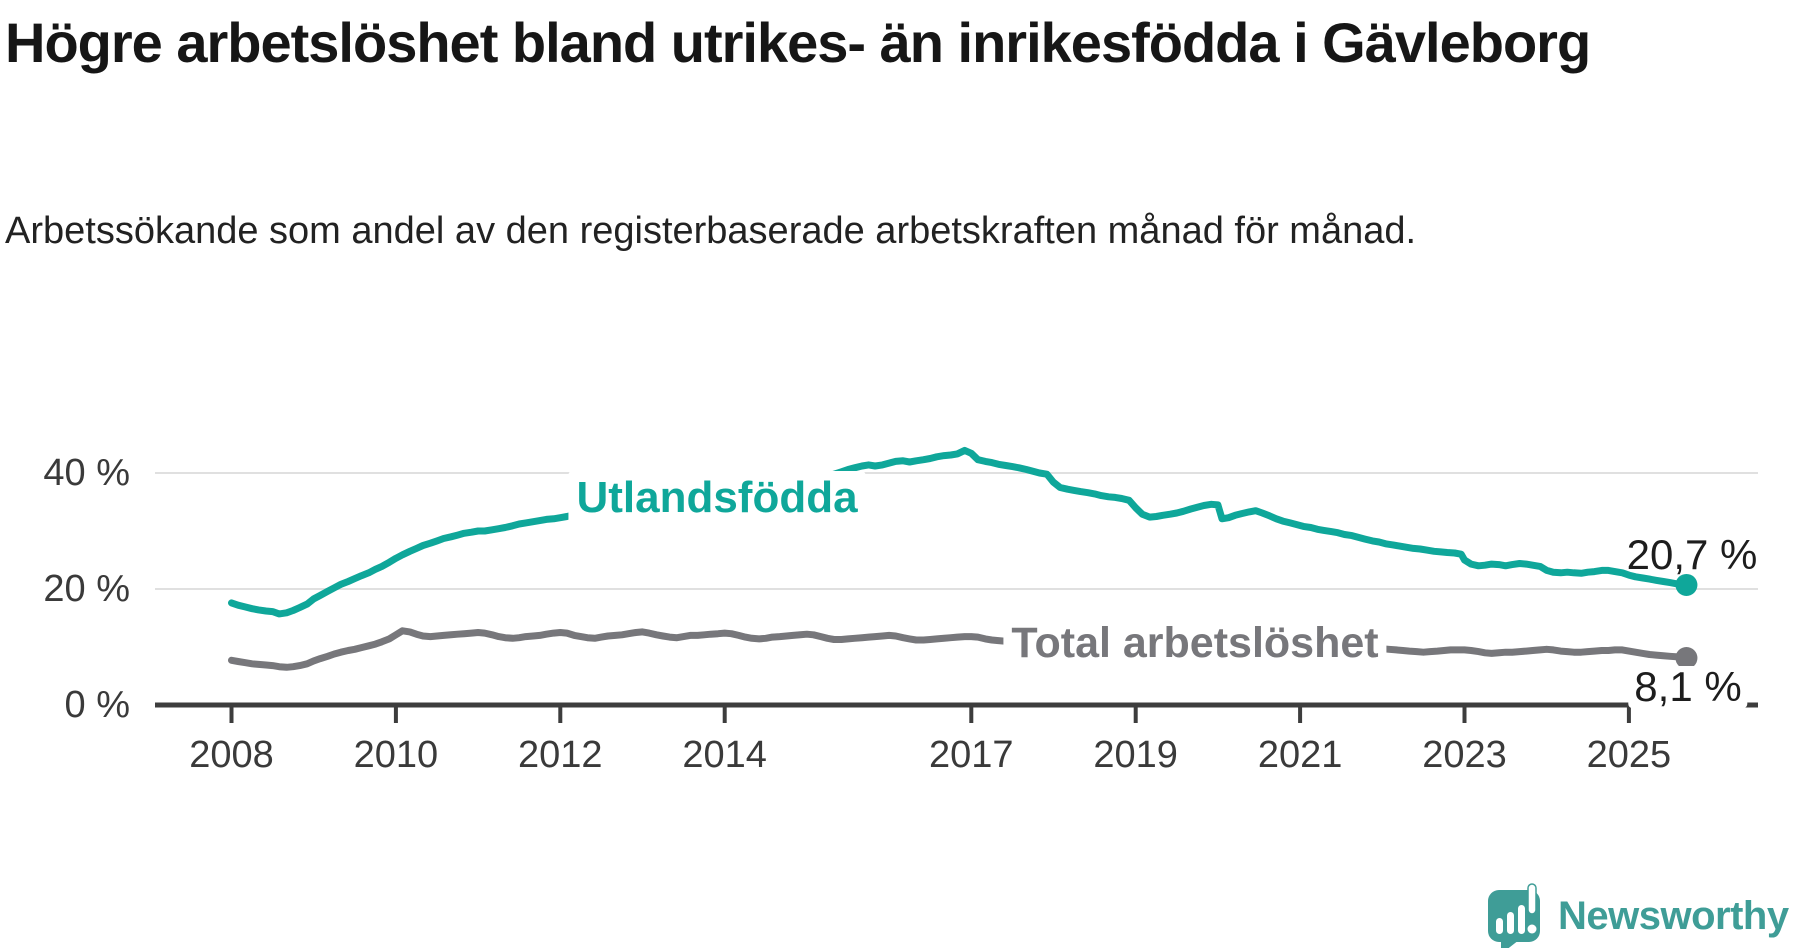 The image size is (1800, 948). I want to click on series-label-utlandsfodda: Utlandsfödda, so click(717, 498).